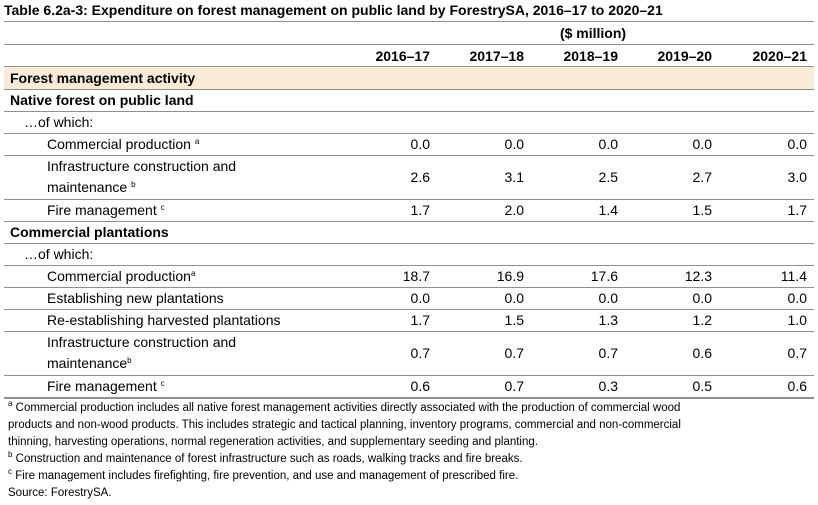 This screenshot has width=818, height=505. Describe the element at coordinates (164, 320) in the screenshot. I see `row-label: Re-establishing harvested plantations` at that location.